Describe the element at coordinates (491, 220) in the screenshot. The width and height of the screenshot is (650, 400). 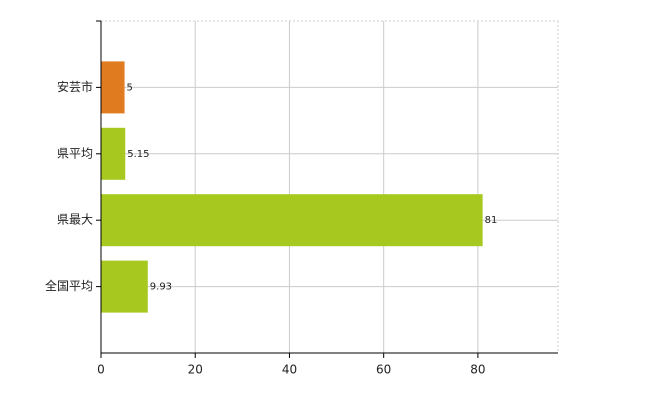
I see `value-label: 81` at that location.